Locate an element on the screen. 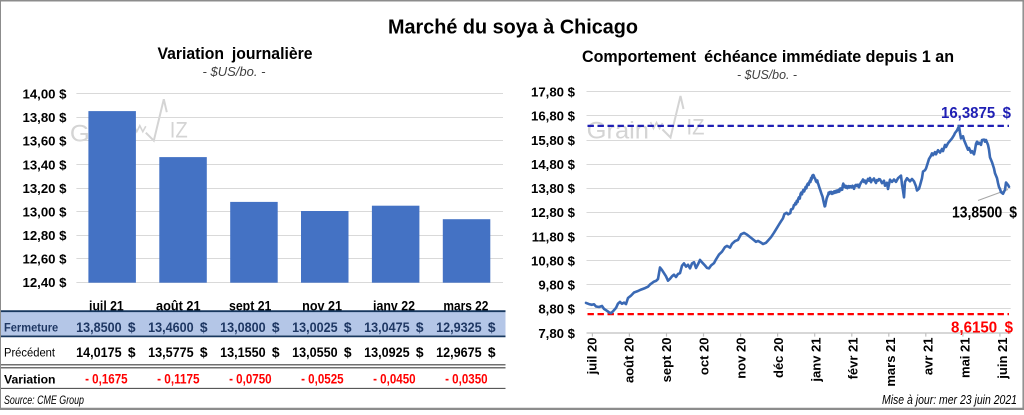 This screenshot has width=1024, height=415. svg-text: 17,80 $ is located at coordinates (553, 92).